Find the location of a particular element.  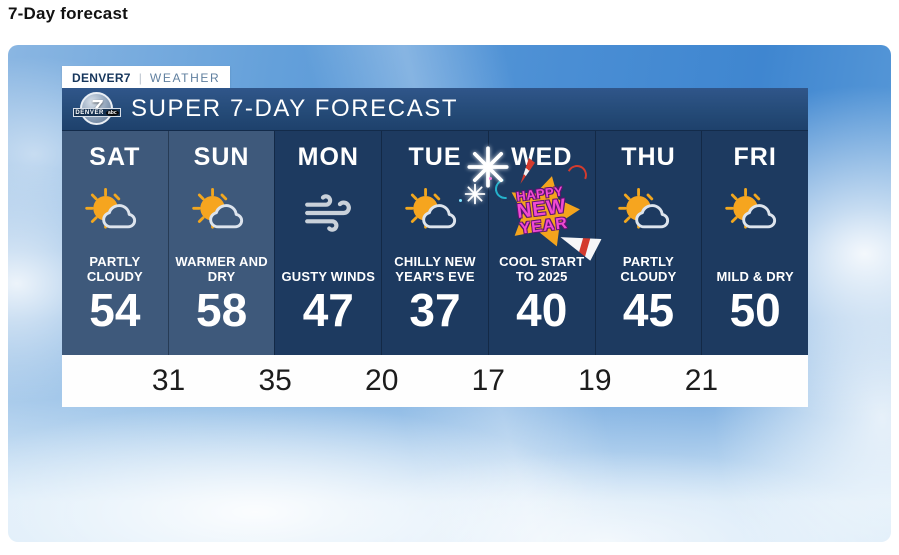

low-temp: 20 is located at coordinates (382, 380).